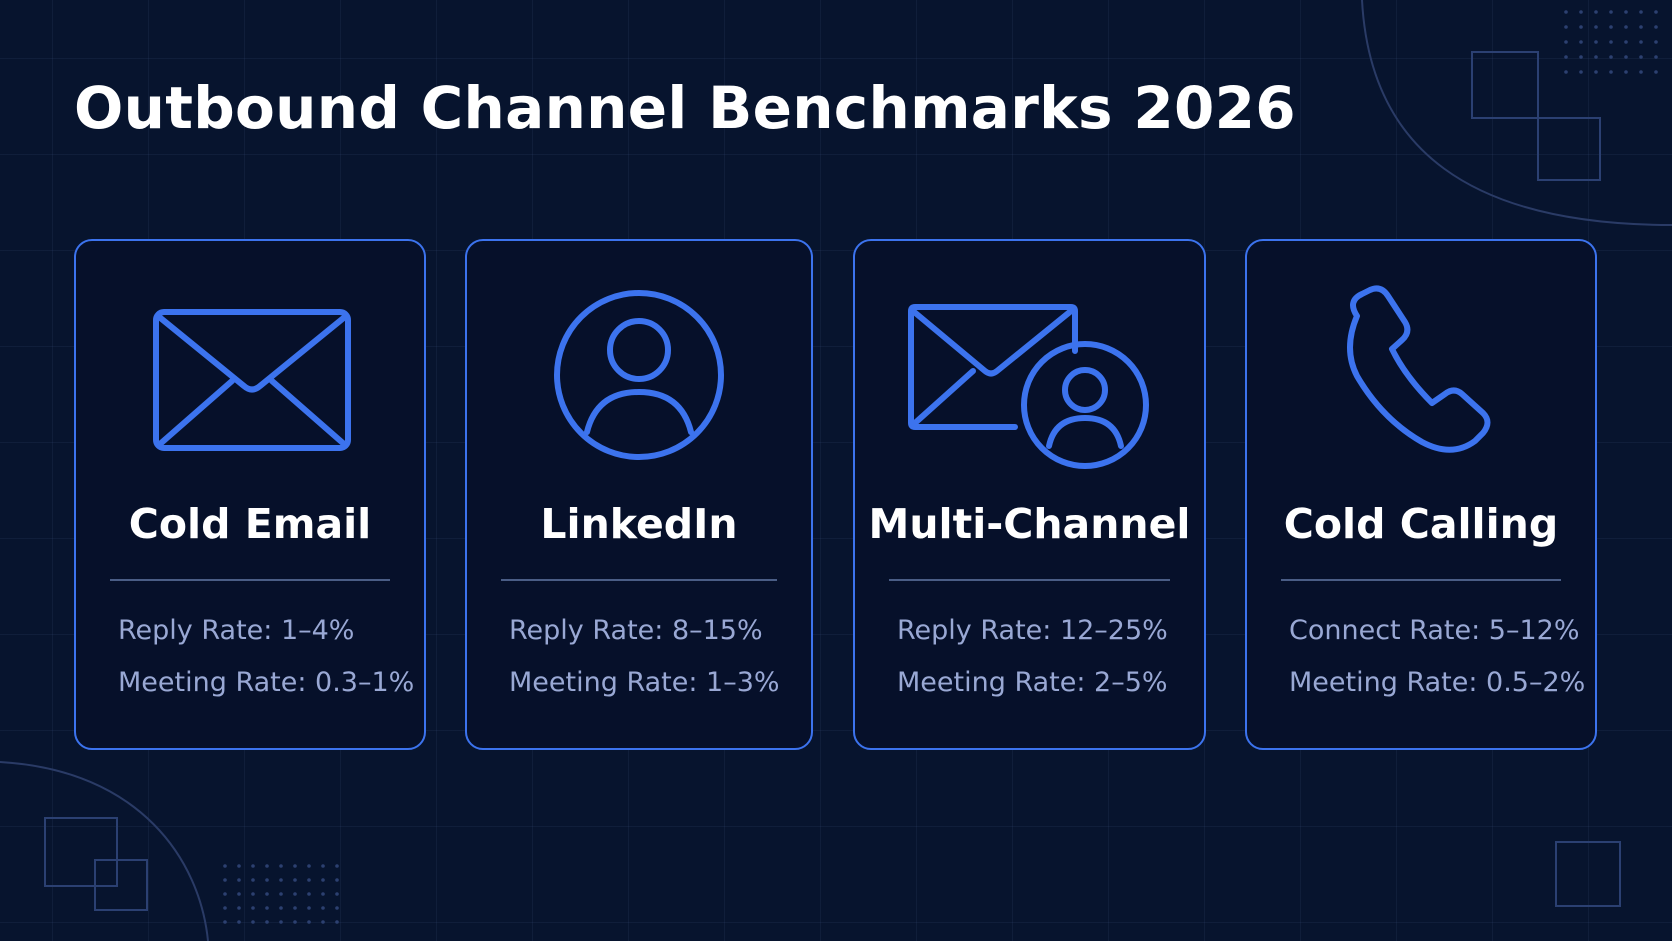 Image resolution: width=1672 pixels, height=941 pixels. I want to click on meeting-rate-stat: Meeting Rate: 1–3%, so click(644, 682).